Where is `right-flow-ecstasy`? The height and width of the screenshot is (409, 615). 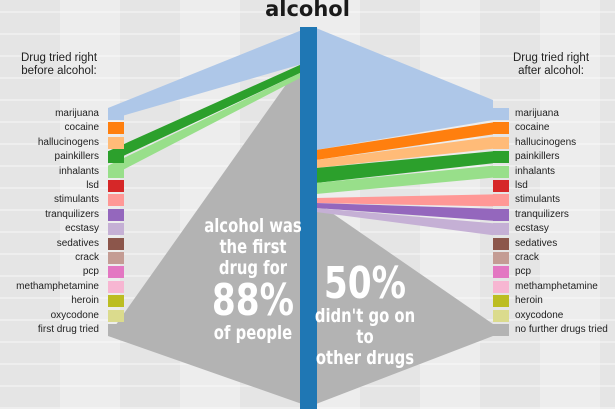
right-flow-ecstasy is located at coordinates (404, 222).